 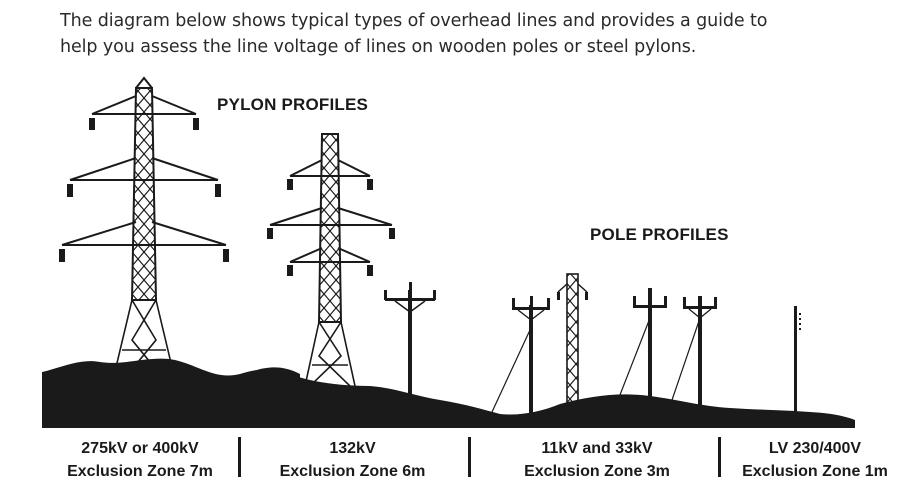 What do you see at coordinates (140, 448) in the screenshot?
I see `category-voltage: 275kV or 400kV` at bounding box center [140, 448].